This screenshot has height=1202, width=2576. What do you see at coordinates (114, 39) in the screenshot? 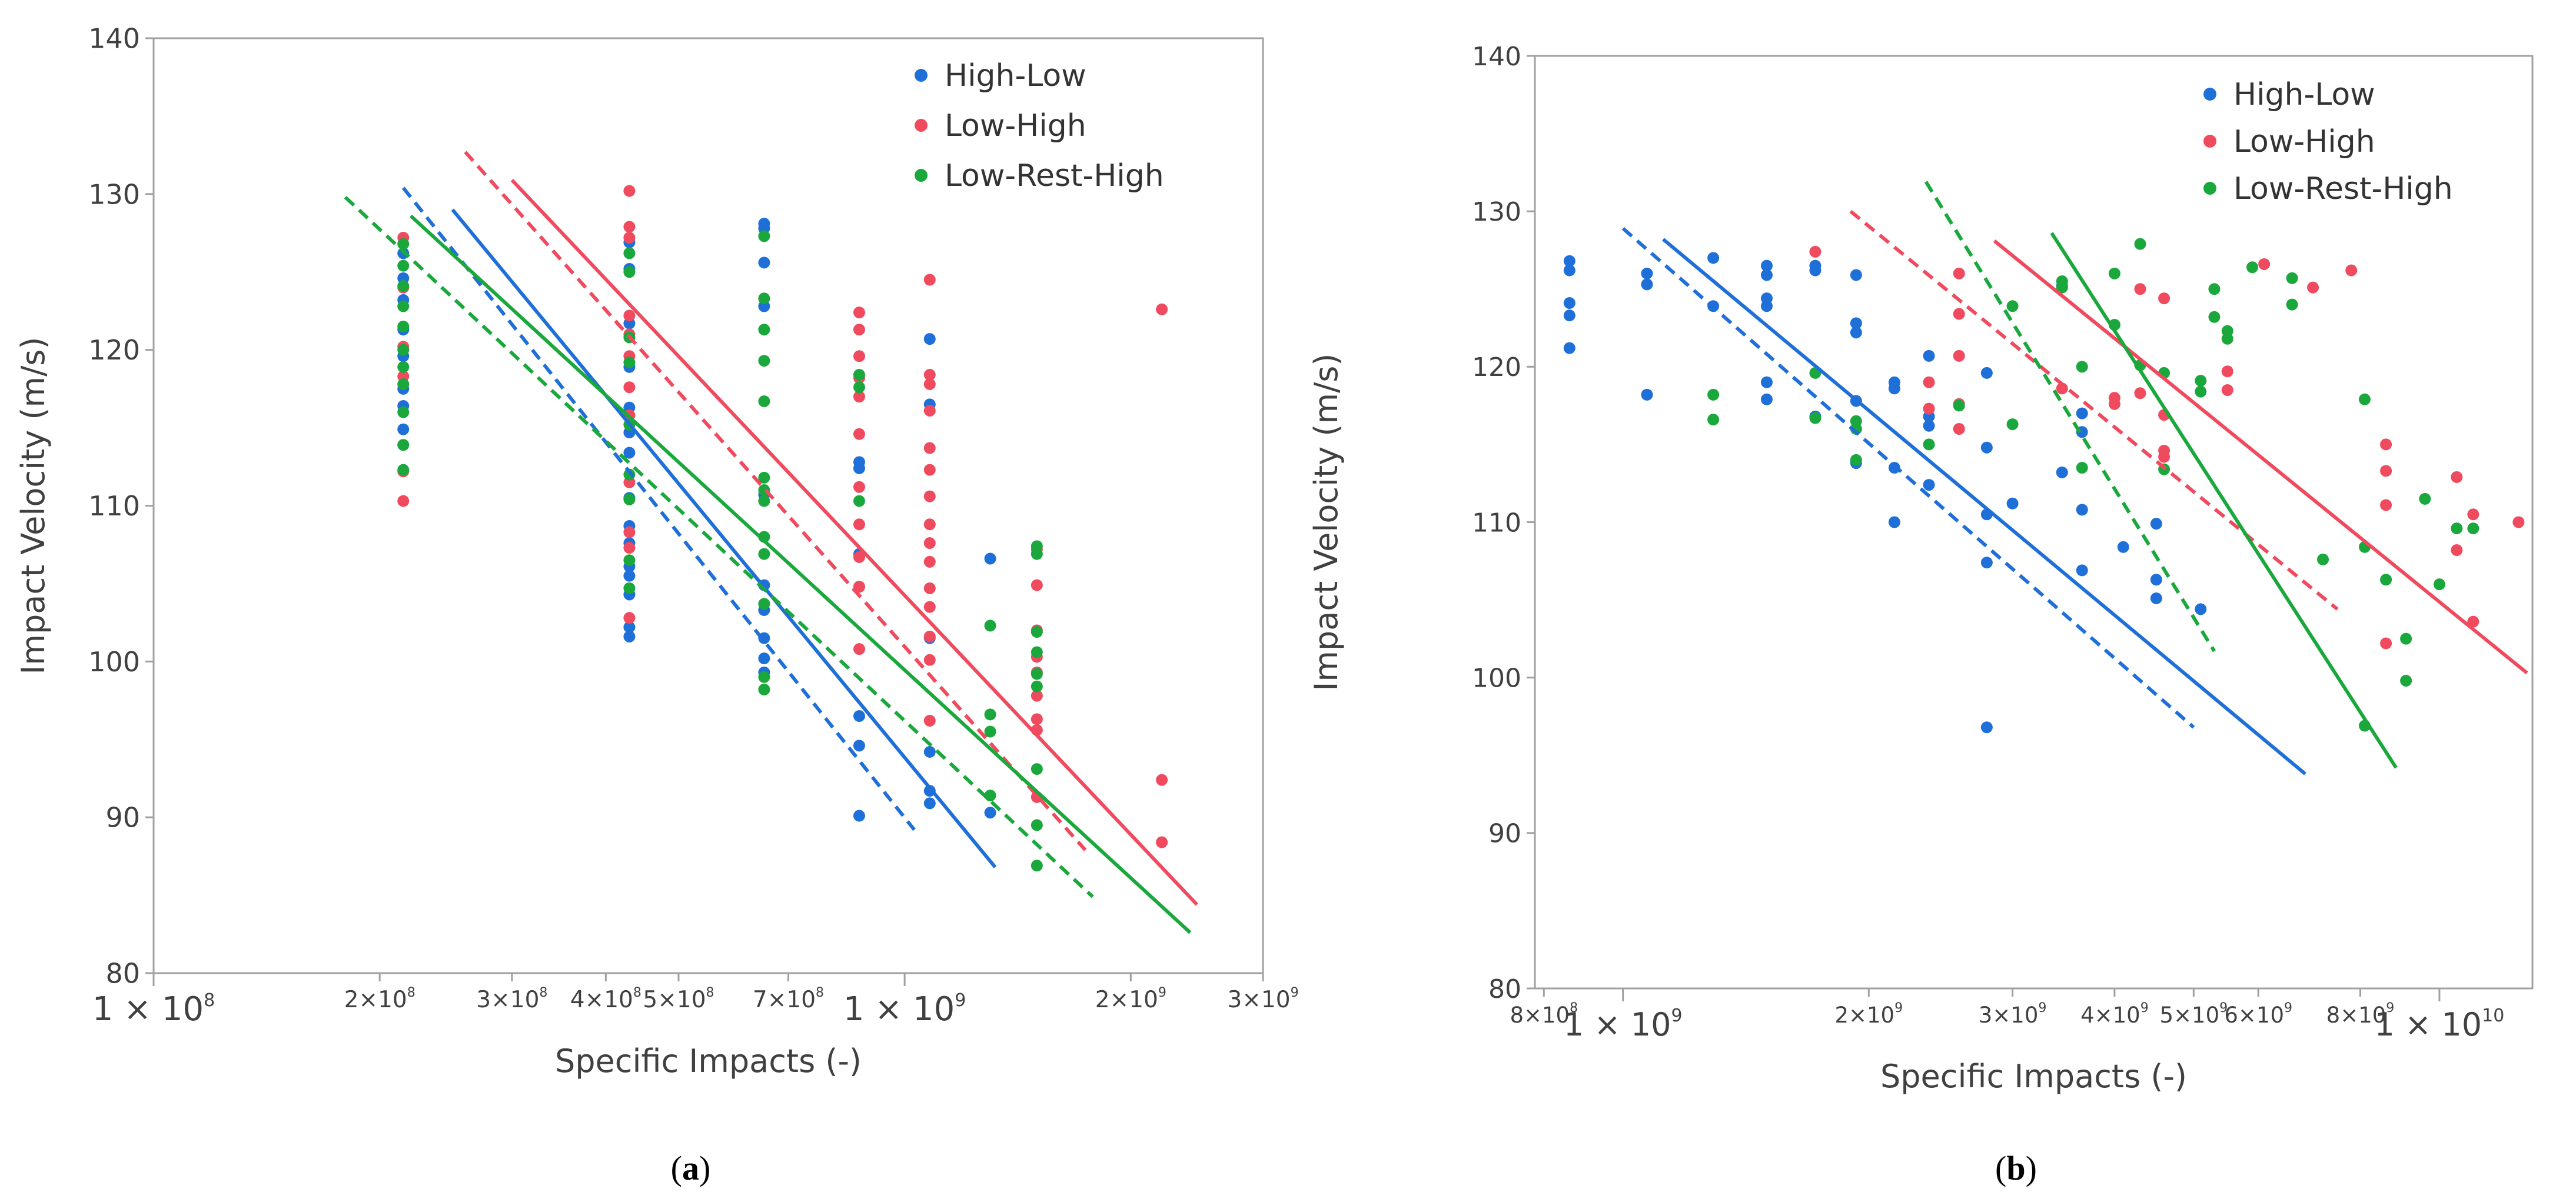
I see `y-tick-label: 140` at bounding box center [114, 39].